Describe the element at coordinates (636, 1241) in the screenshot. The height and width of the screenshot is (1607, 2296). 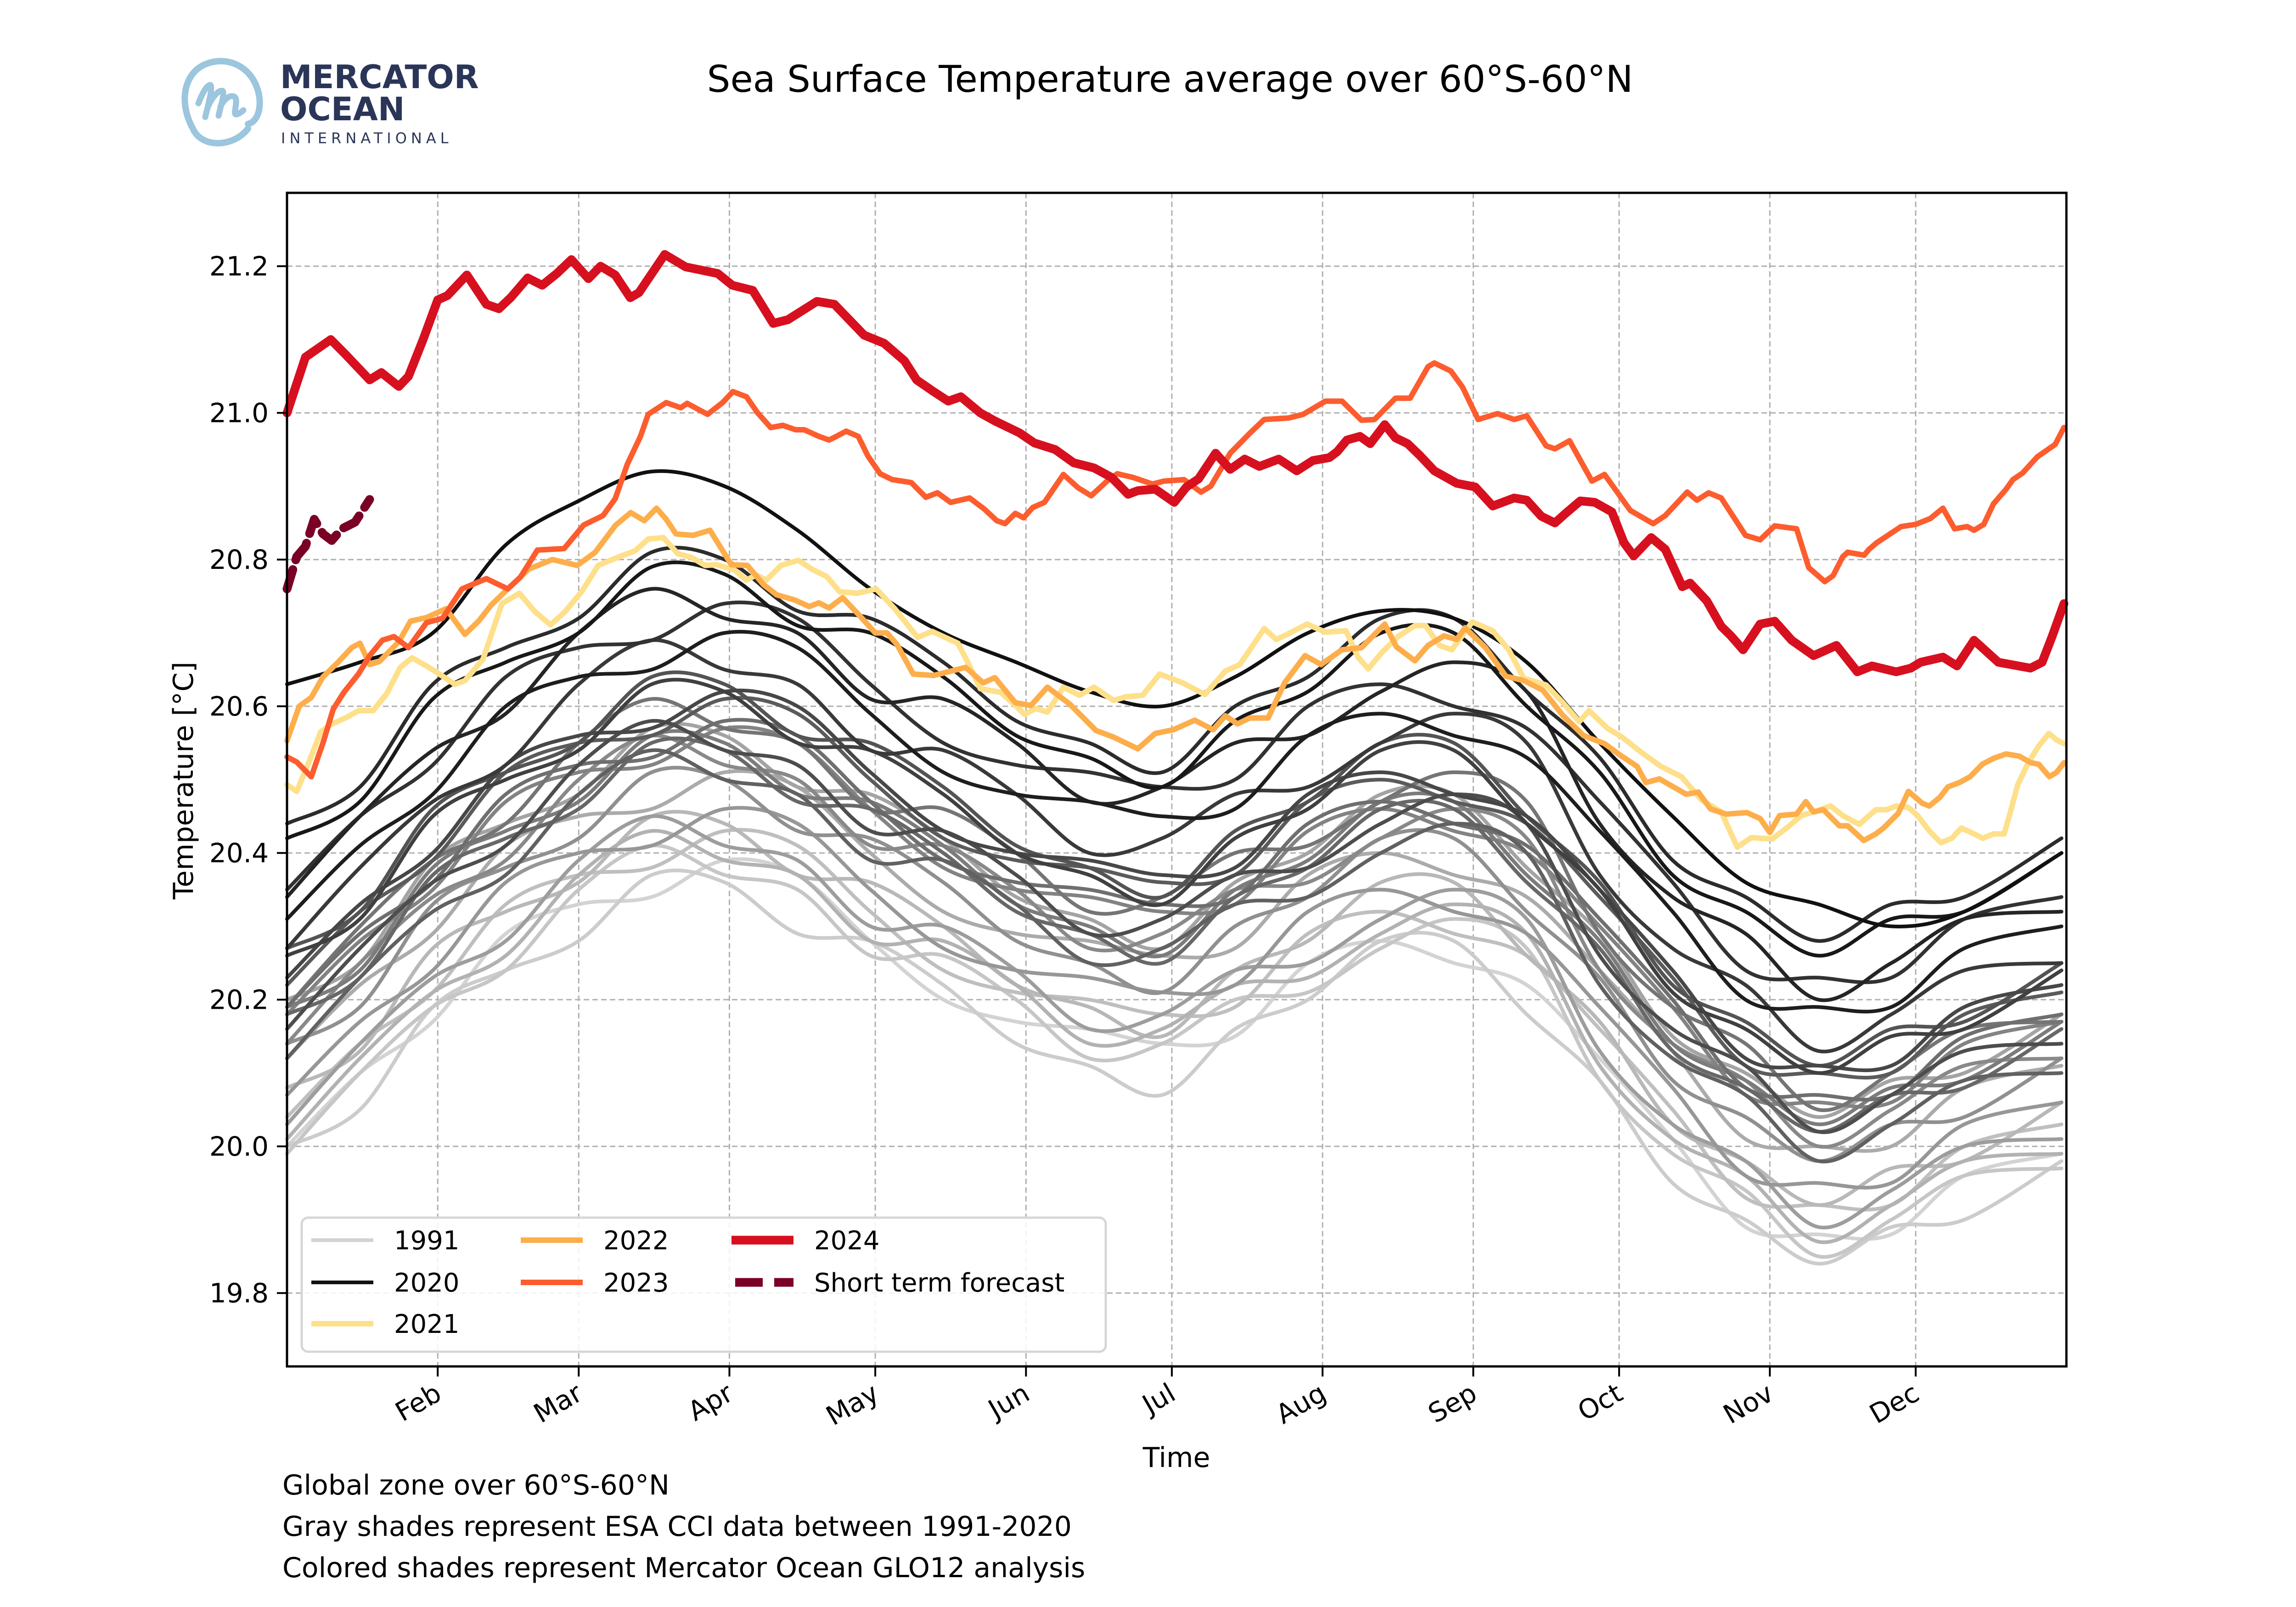
I see `legend-label: 2022` at that location.